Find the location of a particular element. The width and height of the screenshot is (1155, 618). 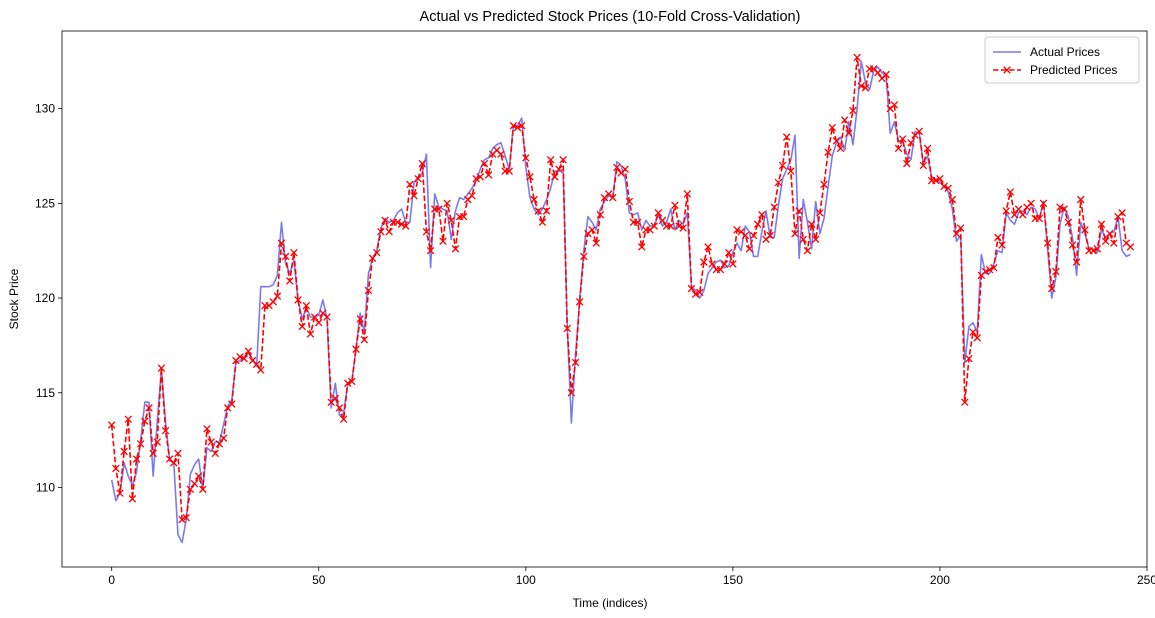

y-axis: 110 115 120 125 130 is located at coordinates (48, 298).